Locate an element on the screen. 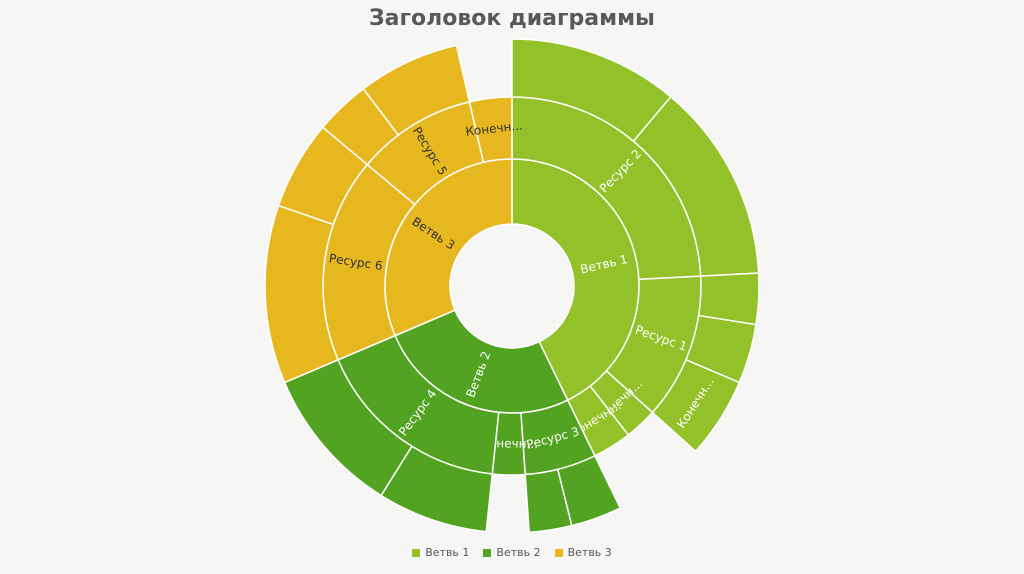  chart-title: Заголовок диаграммы is located at coordinates (512, 18).